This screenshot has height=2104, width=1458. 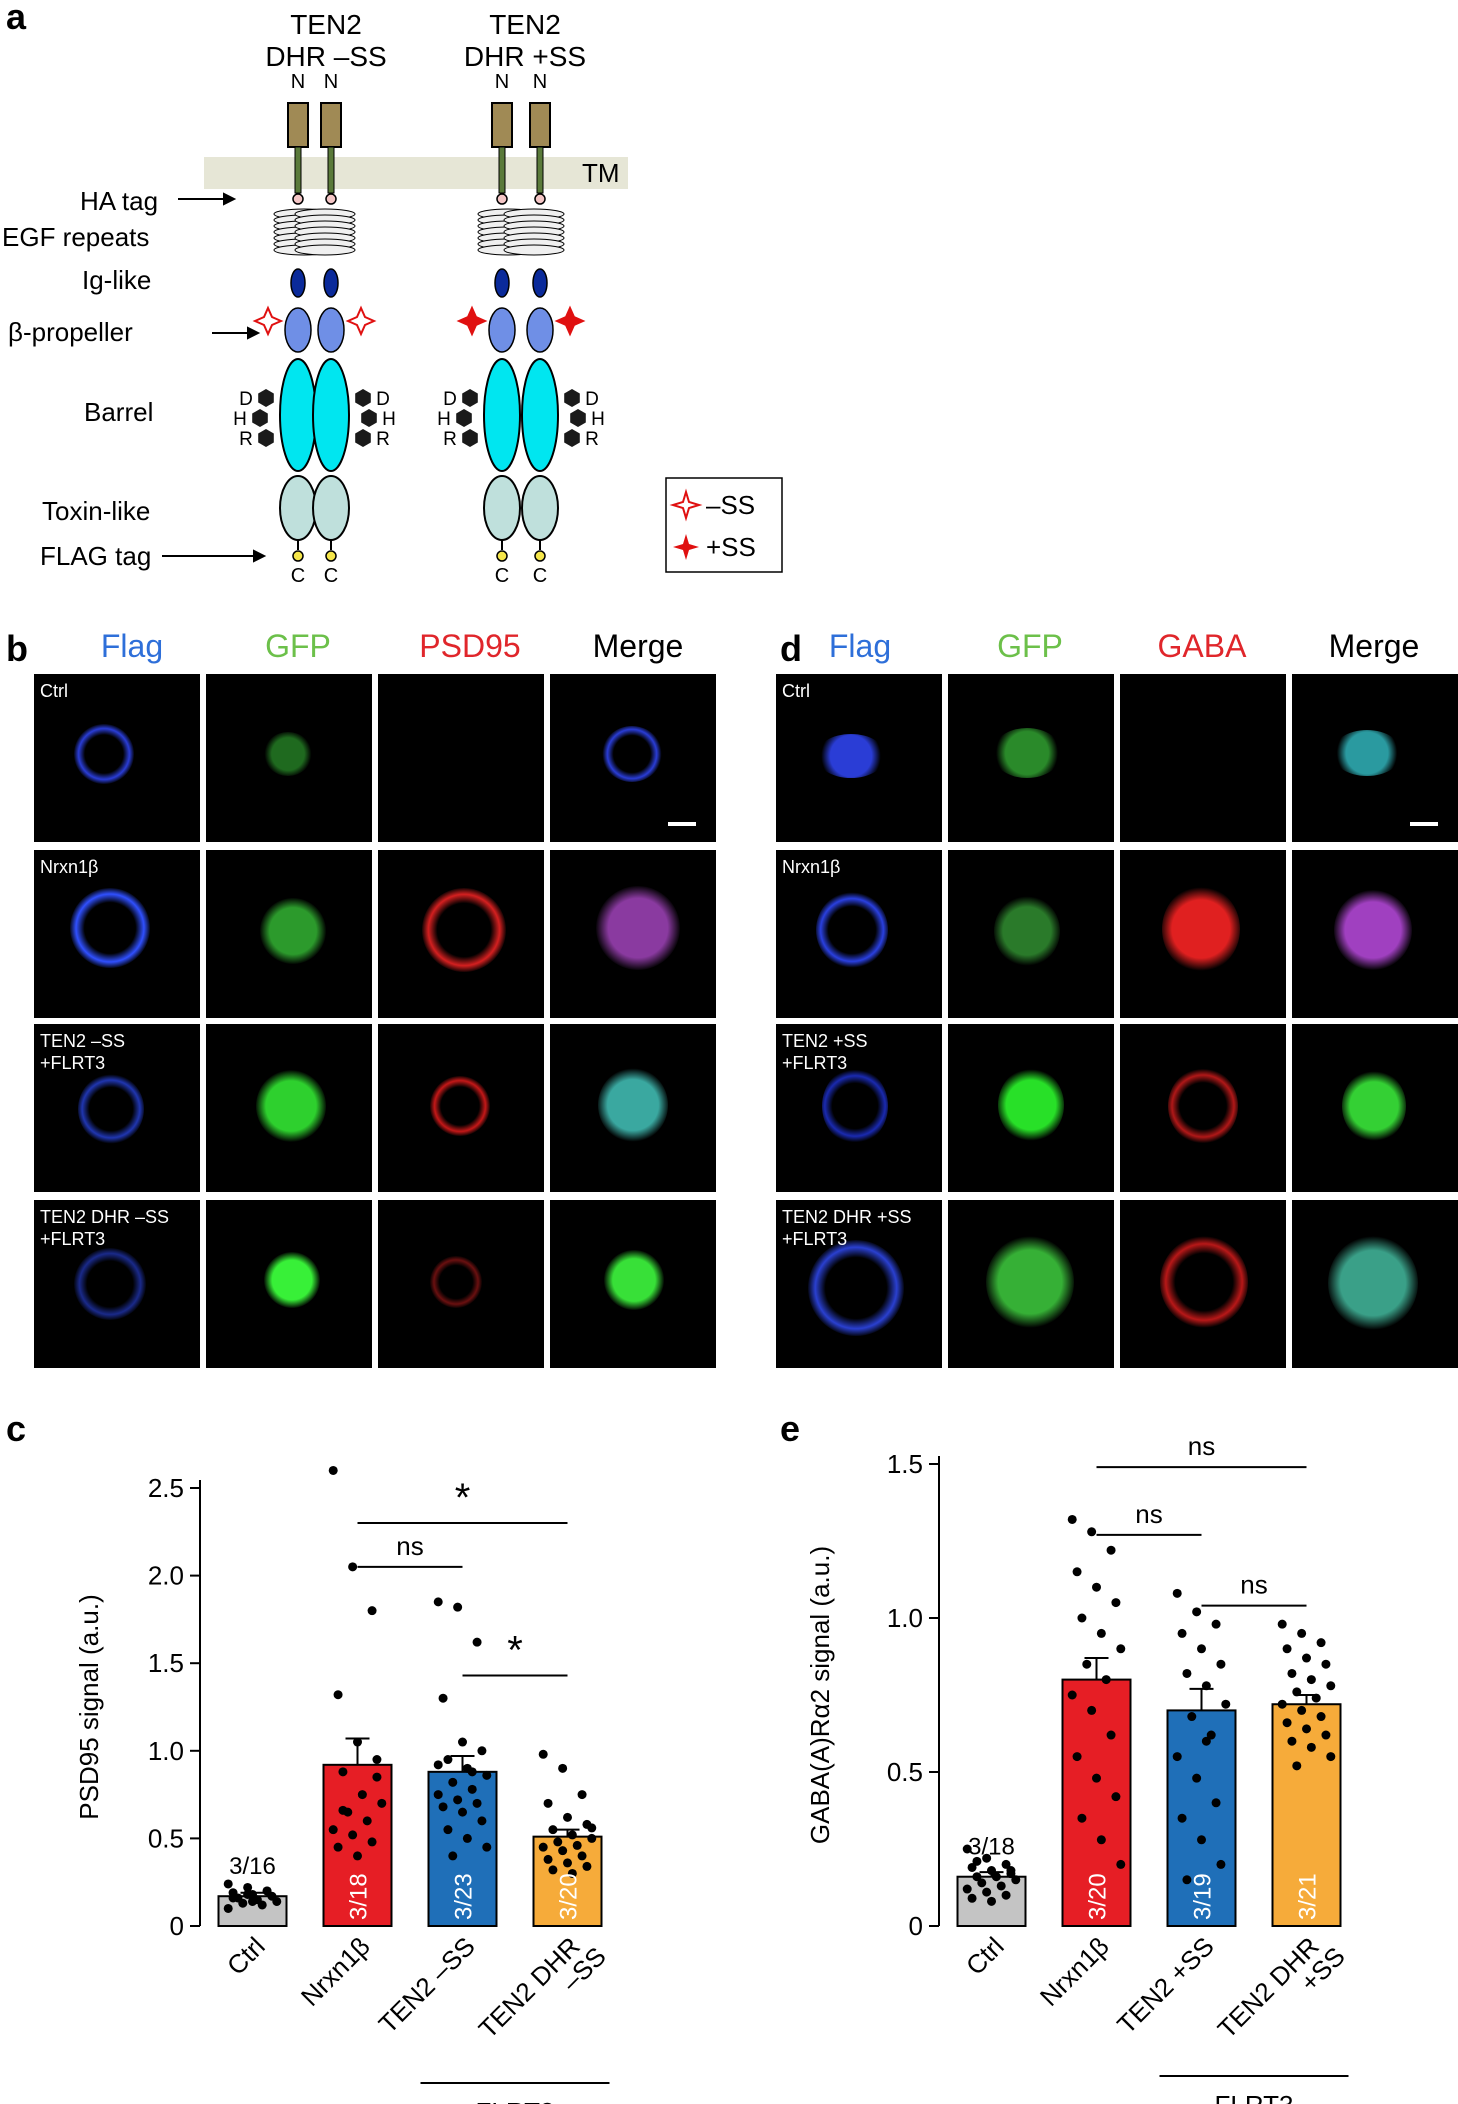 I want to click on barrel-domain, so click(x=540, y=415).